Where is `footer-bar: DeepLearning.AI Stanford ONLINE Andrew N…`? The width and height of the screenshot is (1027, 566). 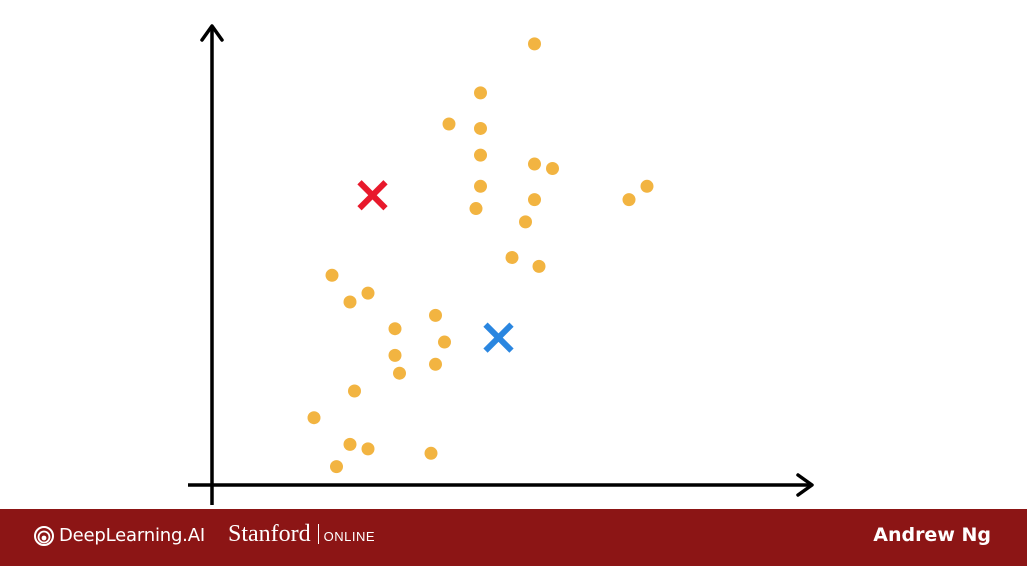
footer-bar: DeepLearning.AI Stanford ONLINE Andrew N… is located at coordinates (513, 537).